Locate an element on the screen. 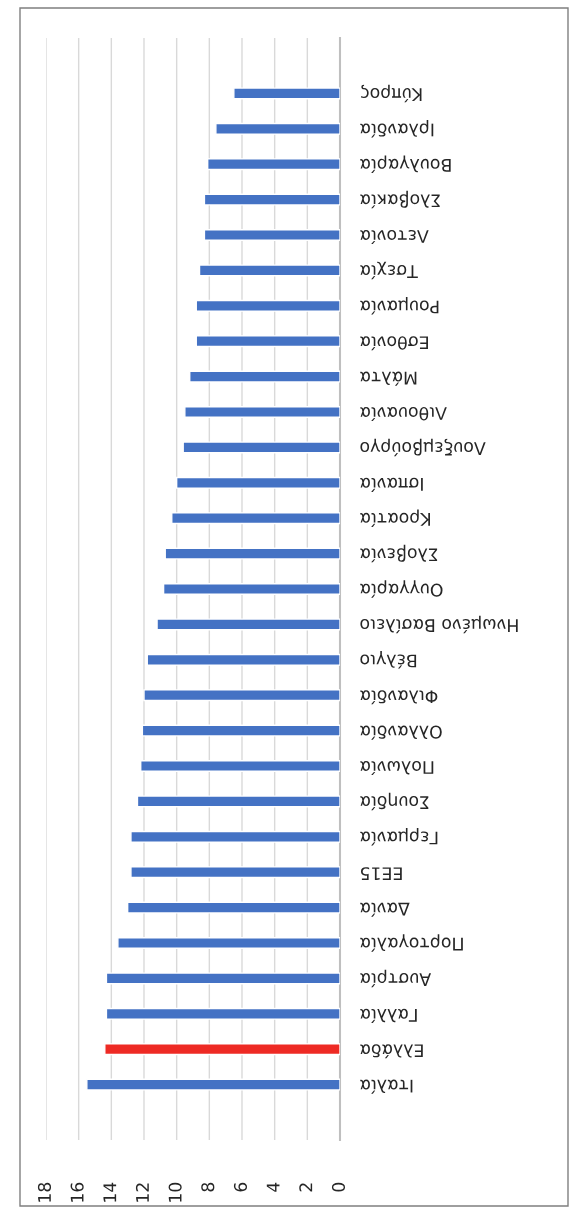 The height and width of the screenshot is (1214, 575). y-tick-label: Πορτογαλία is located at coordinates (411, 943).